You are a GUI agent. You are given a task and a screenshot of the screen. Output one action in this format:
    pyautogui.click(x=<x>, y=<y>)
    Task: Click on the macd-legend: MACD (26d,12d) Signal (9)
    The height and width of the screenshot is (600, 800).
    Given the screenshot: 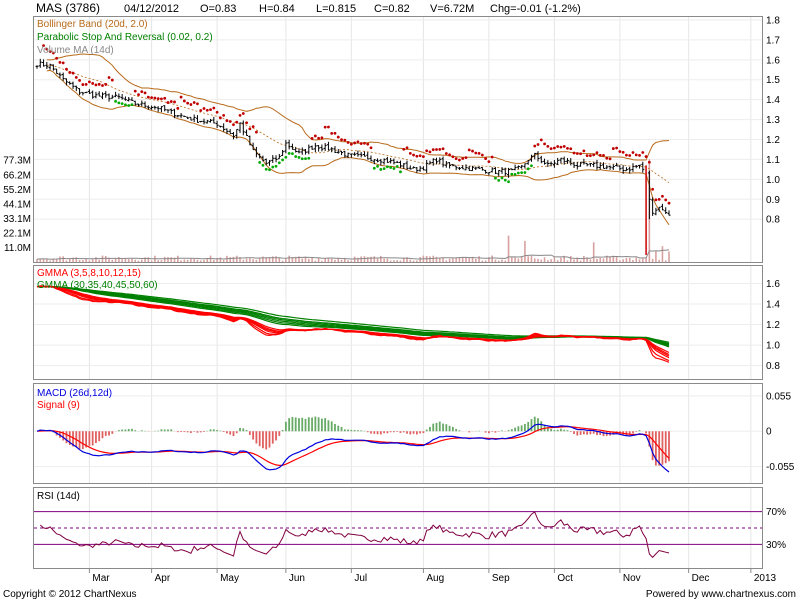 What is the action you would take?
    pyautogui.click(x=74, y=399)
    